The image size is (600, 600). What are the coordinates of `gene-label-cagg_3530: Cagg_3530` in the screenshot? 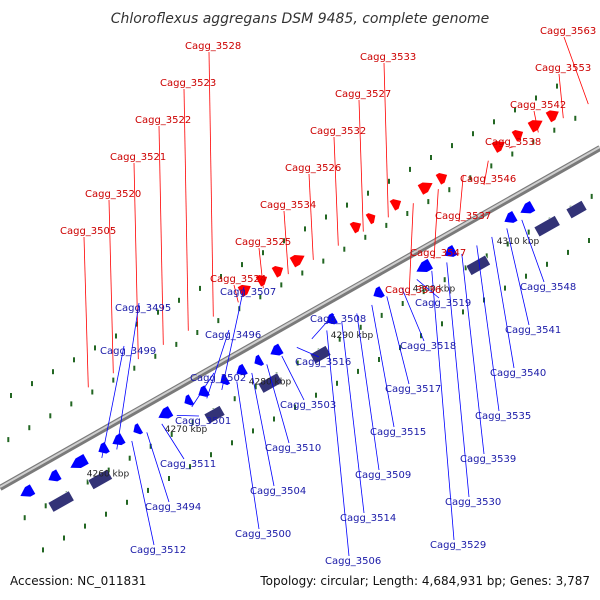 It's located at (473, 502).